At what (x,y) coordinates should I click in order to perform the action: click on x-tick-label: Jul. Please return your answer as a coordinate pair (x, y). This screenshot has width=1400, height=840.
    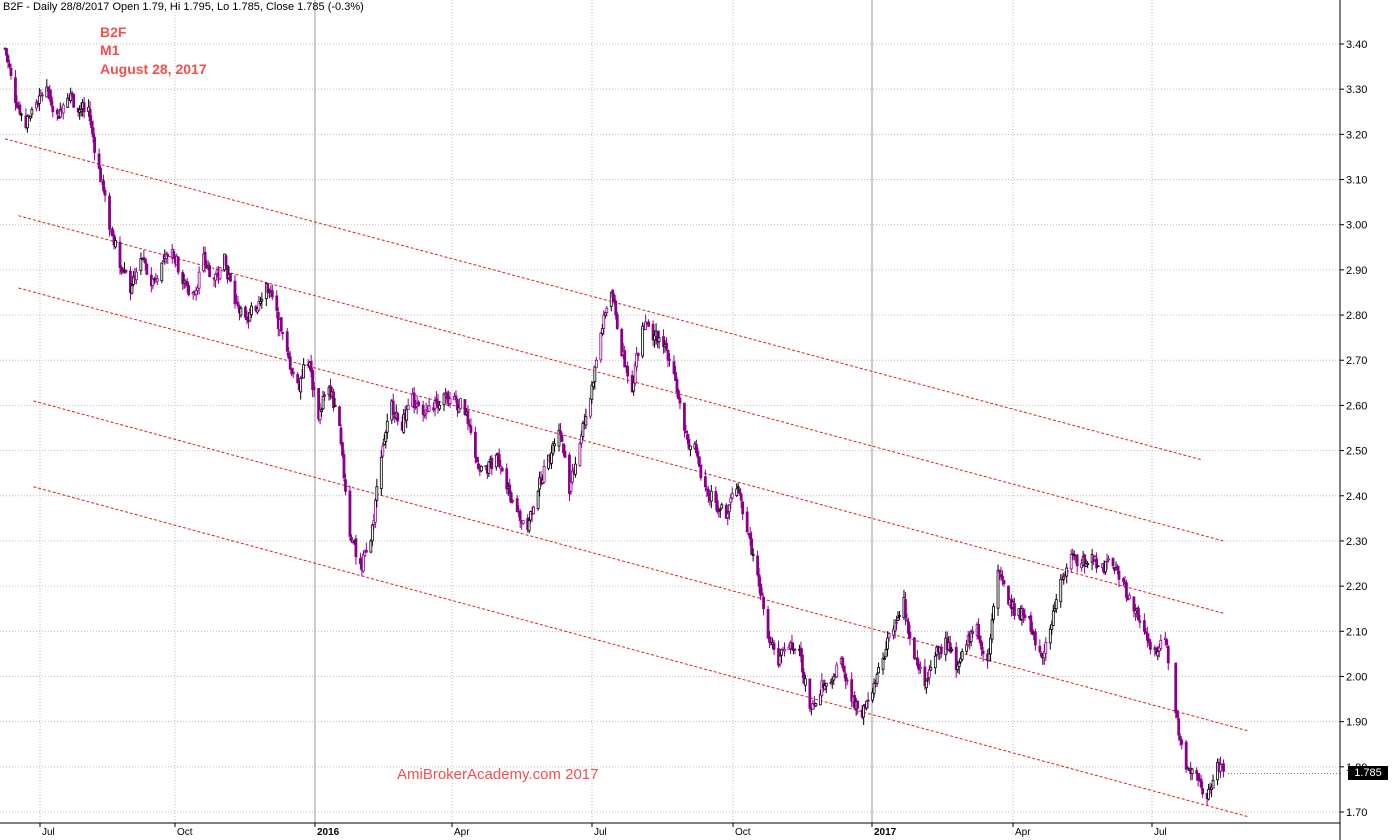
    Looking at the image, I should click on (600, 832).